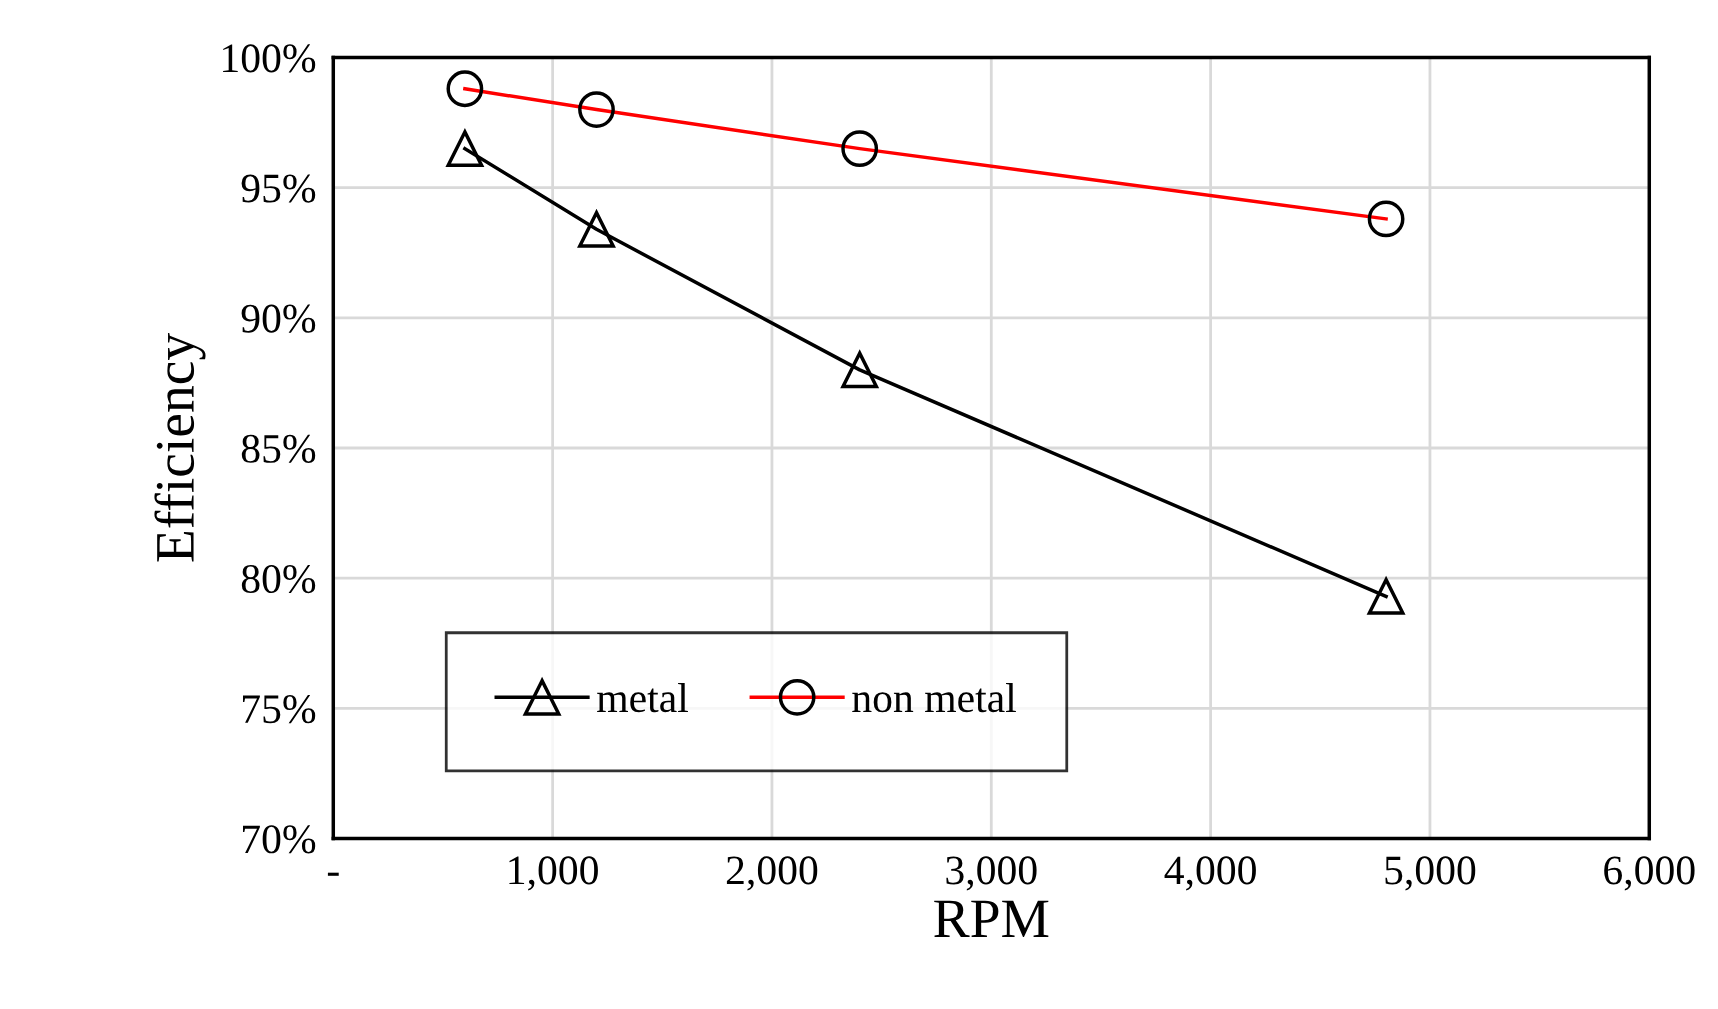 This screenshot has width=1718, height=1009. I want to click on x-tick-label: 5,000, so click(1430, 873).